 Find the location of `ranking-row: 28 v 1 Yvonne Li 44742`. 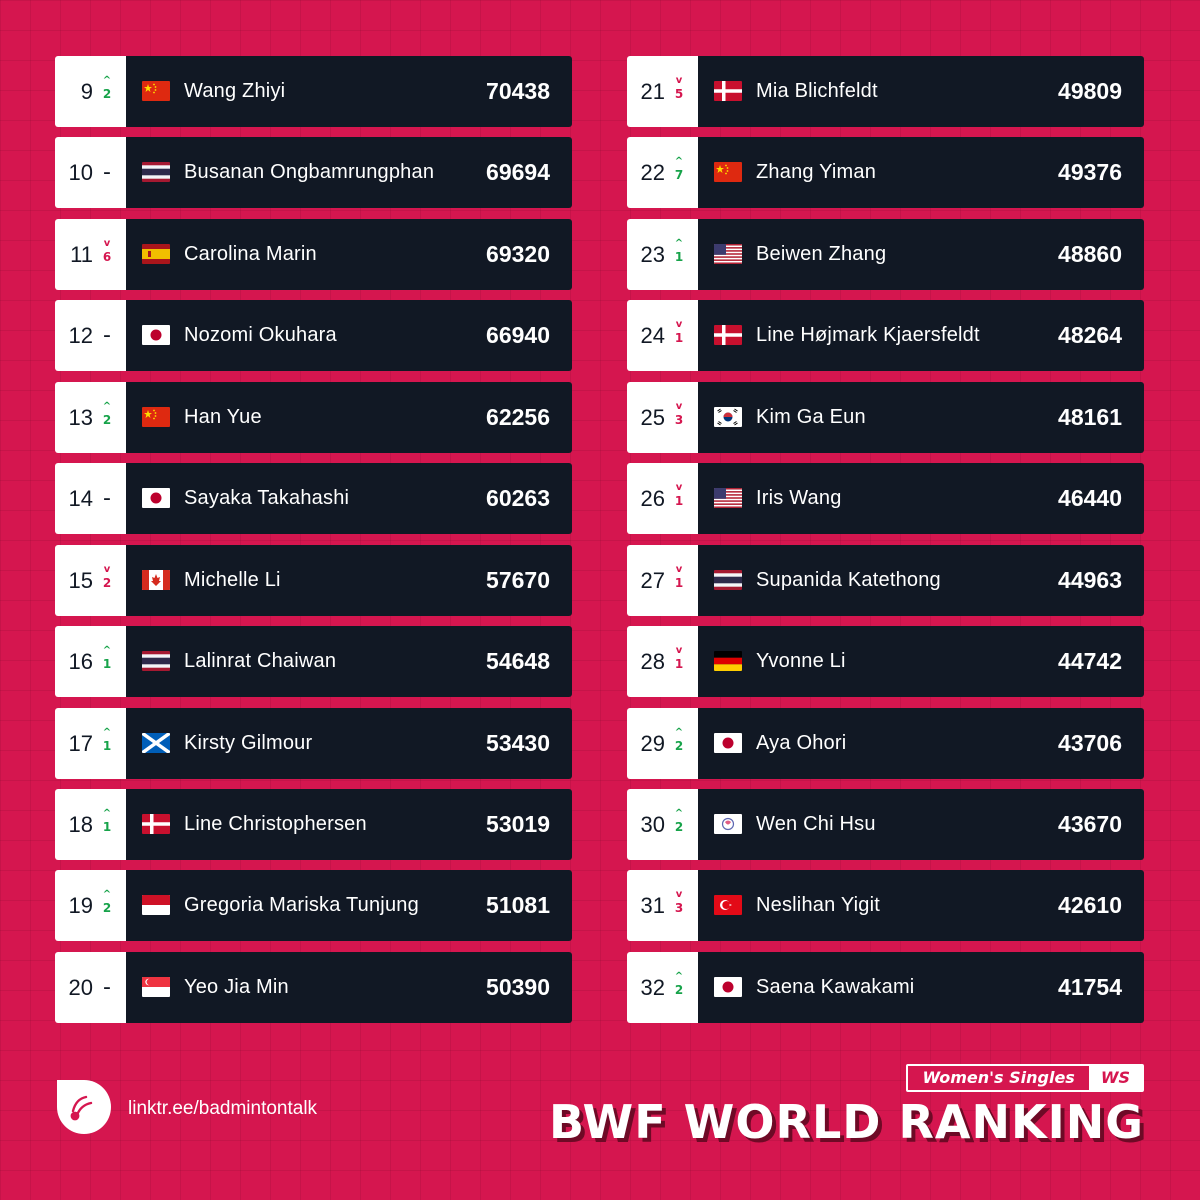

ranking-row: 28 v 1 Yvonne Li 44742 is located at coordinates (885, 662).